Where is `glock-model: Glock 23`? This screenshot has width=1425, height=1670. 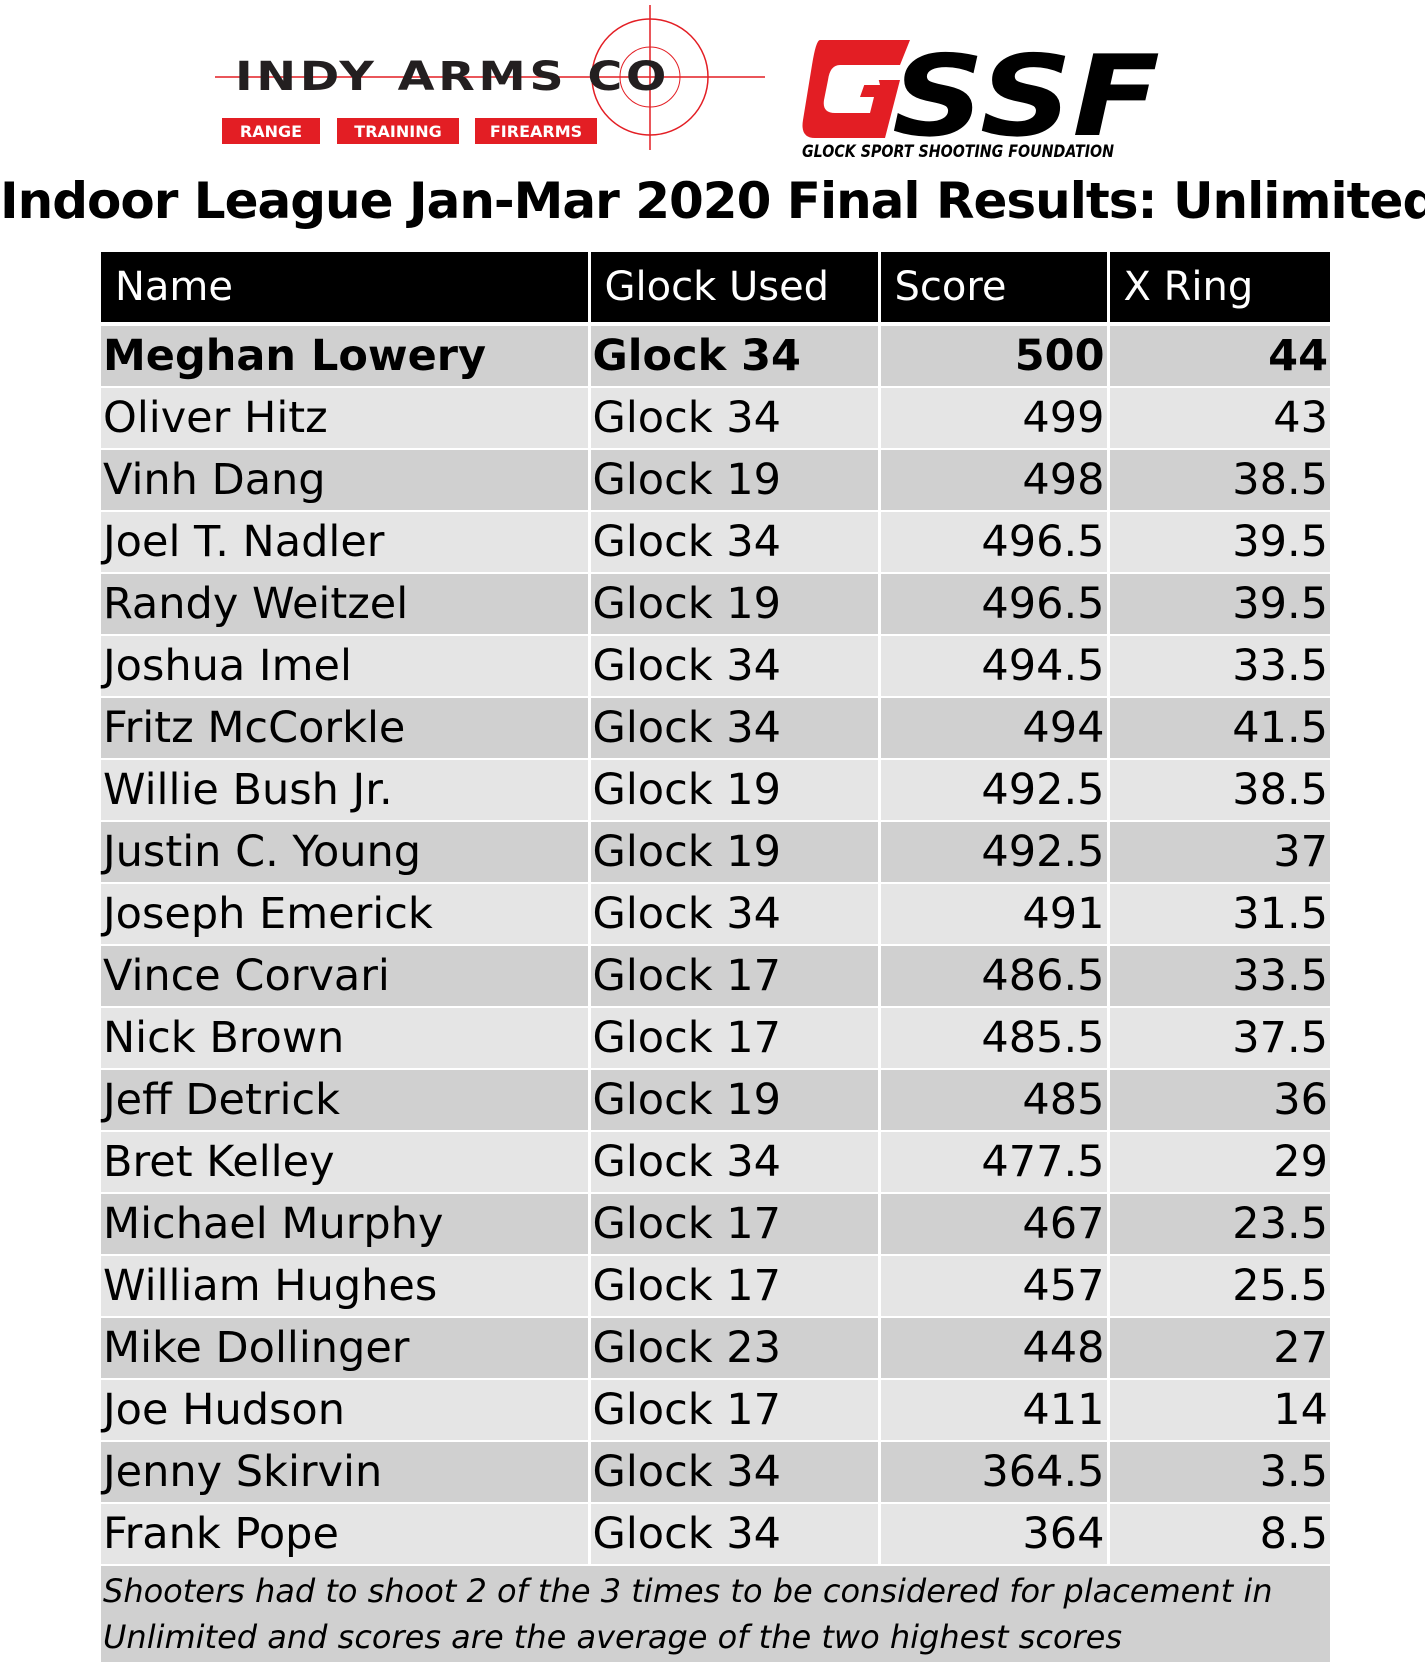 glock-model: Glock 23 is located at coordinates (733, 1347).